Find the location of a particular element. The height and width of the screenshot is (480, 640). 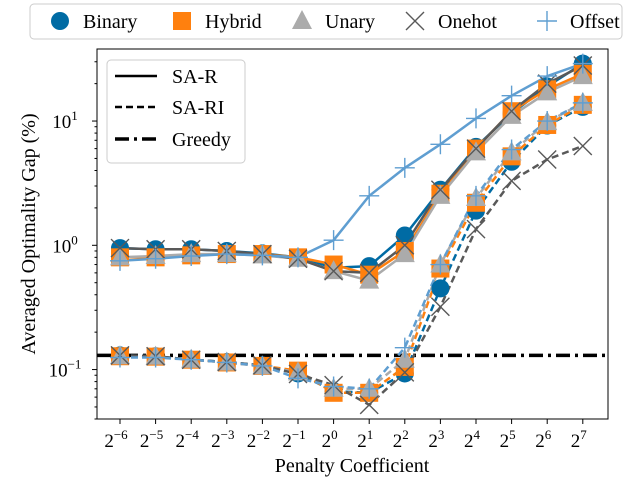

legend-marker-unary is located at coordinates (302, 19).